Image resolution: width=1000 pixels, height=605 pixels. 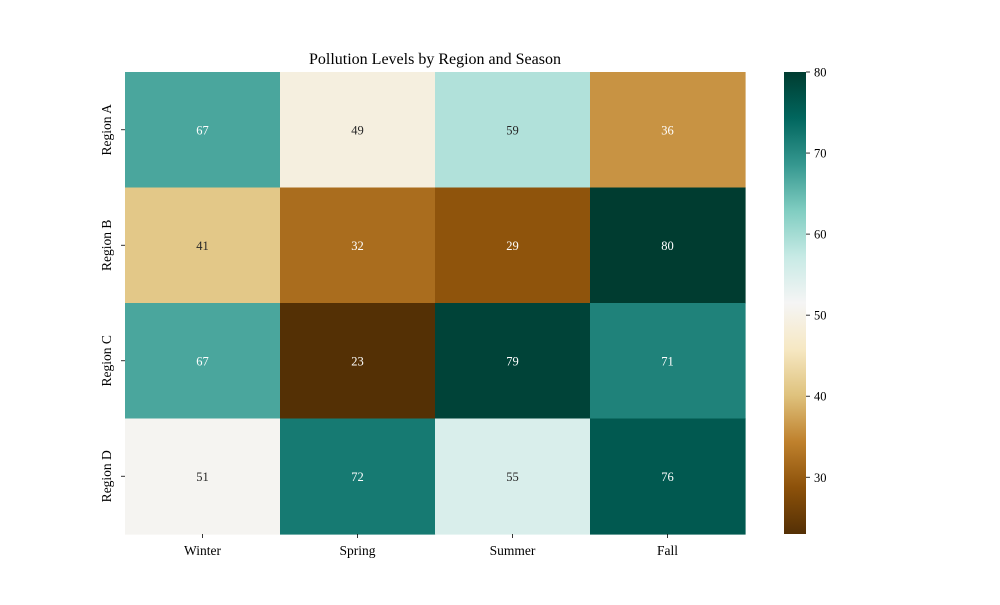 I want to click on colorbar-tick-label: 30, so click(x=820, y=478).